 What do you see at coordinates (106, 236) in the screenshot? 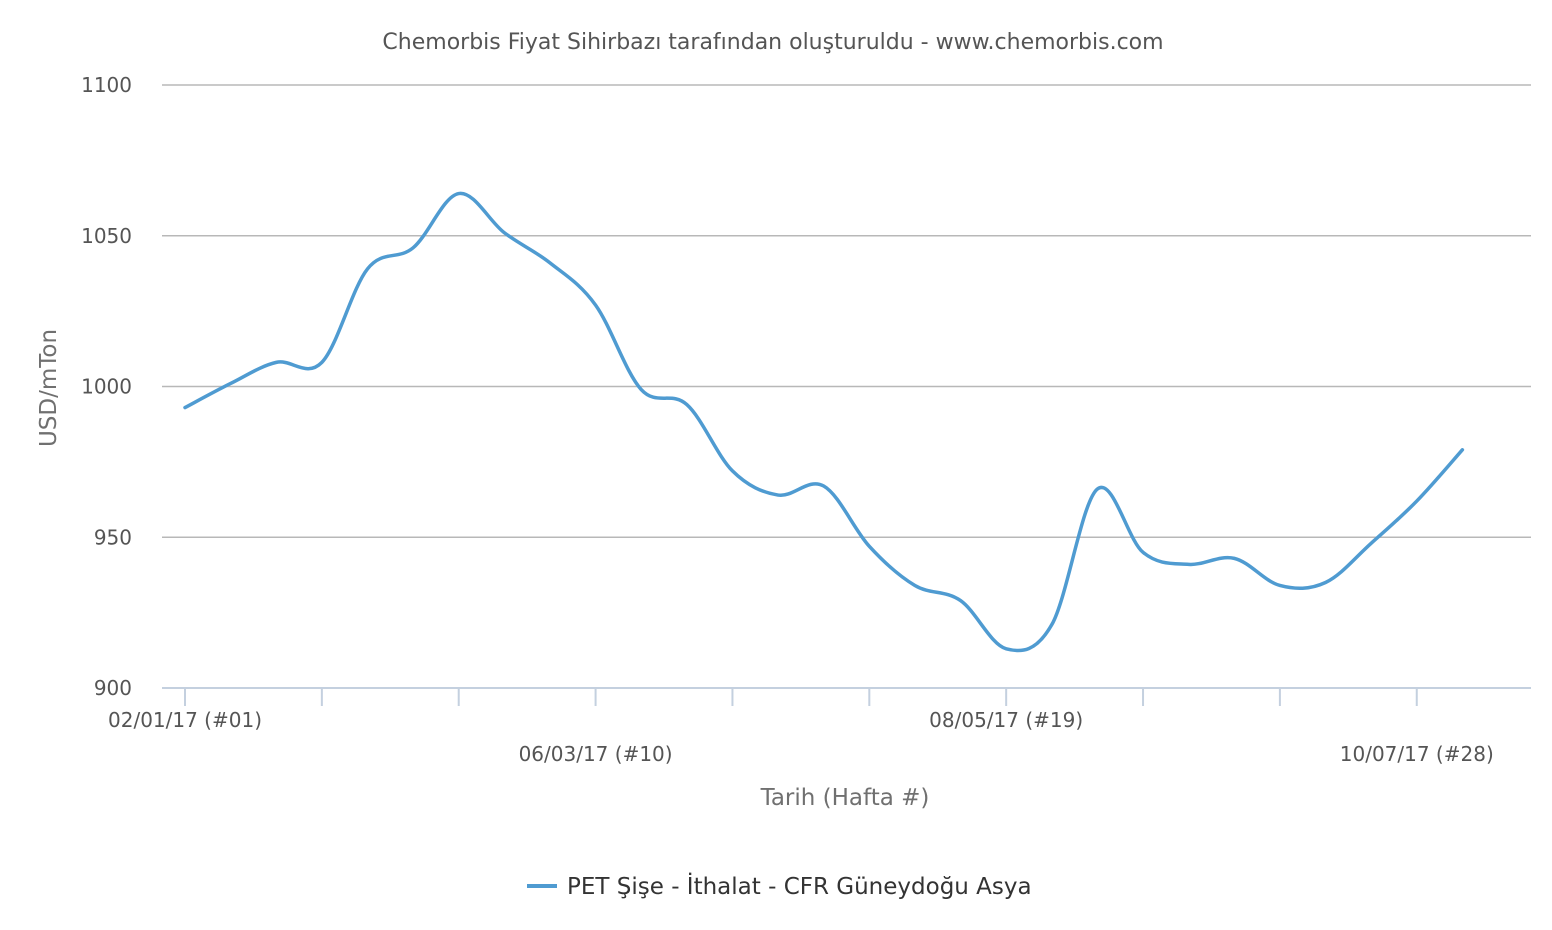
I see `y-tick-label: 1050` at bounding box center [106, 236].